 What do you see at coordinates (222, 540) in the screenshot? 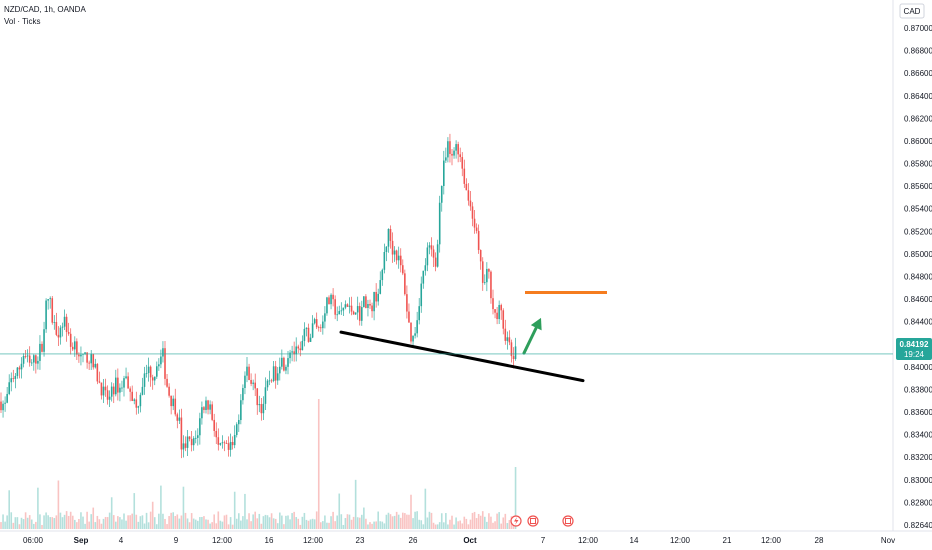
I see `time-tick-label: 12:00` at bounding box center [222, 540].